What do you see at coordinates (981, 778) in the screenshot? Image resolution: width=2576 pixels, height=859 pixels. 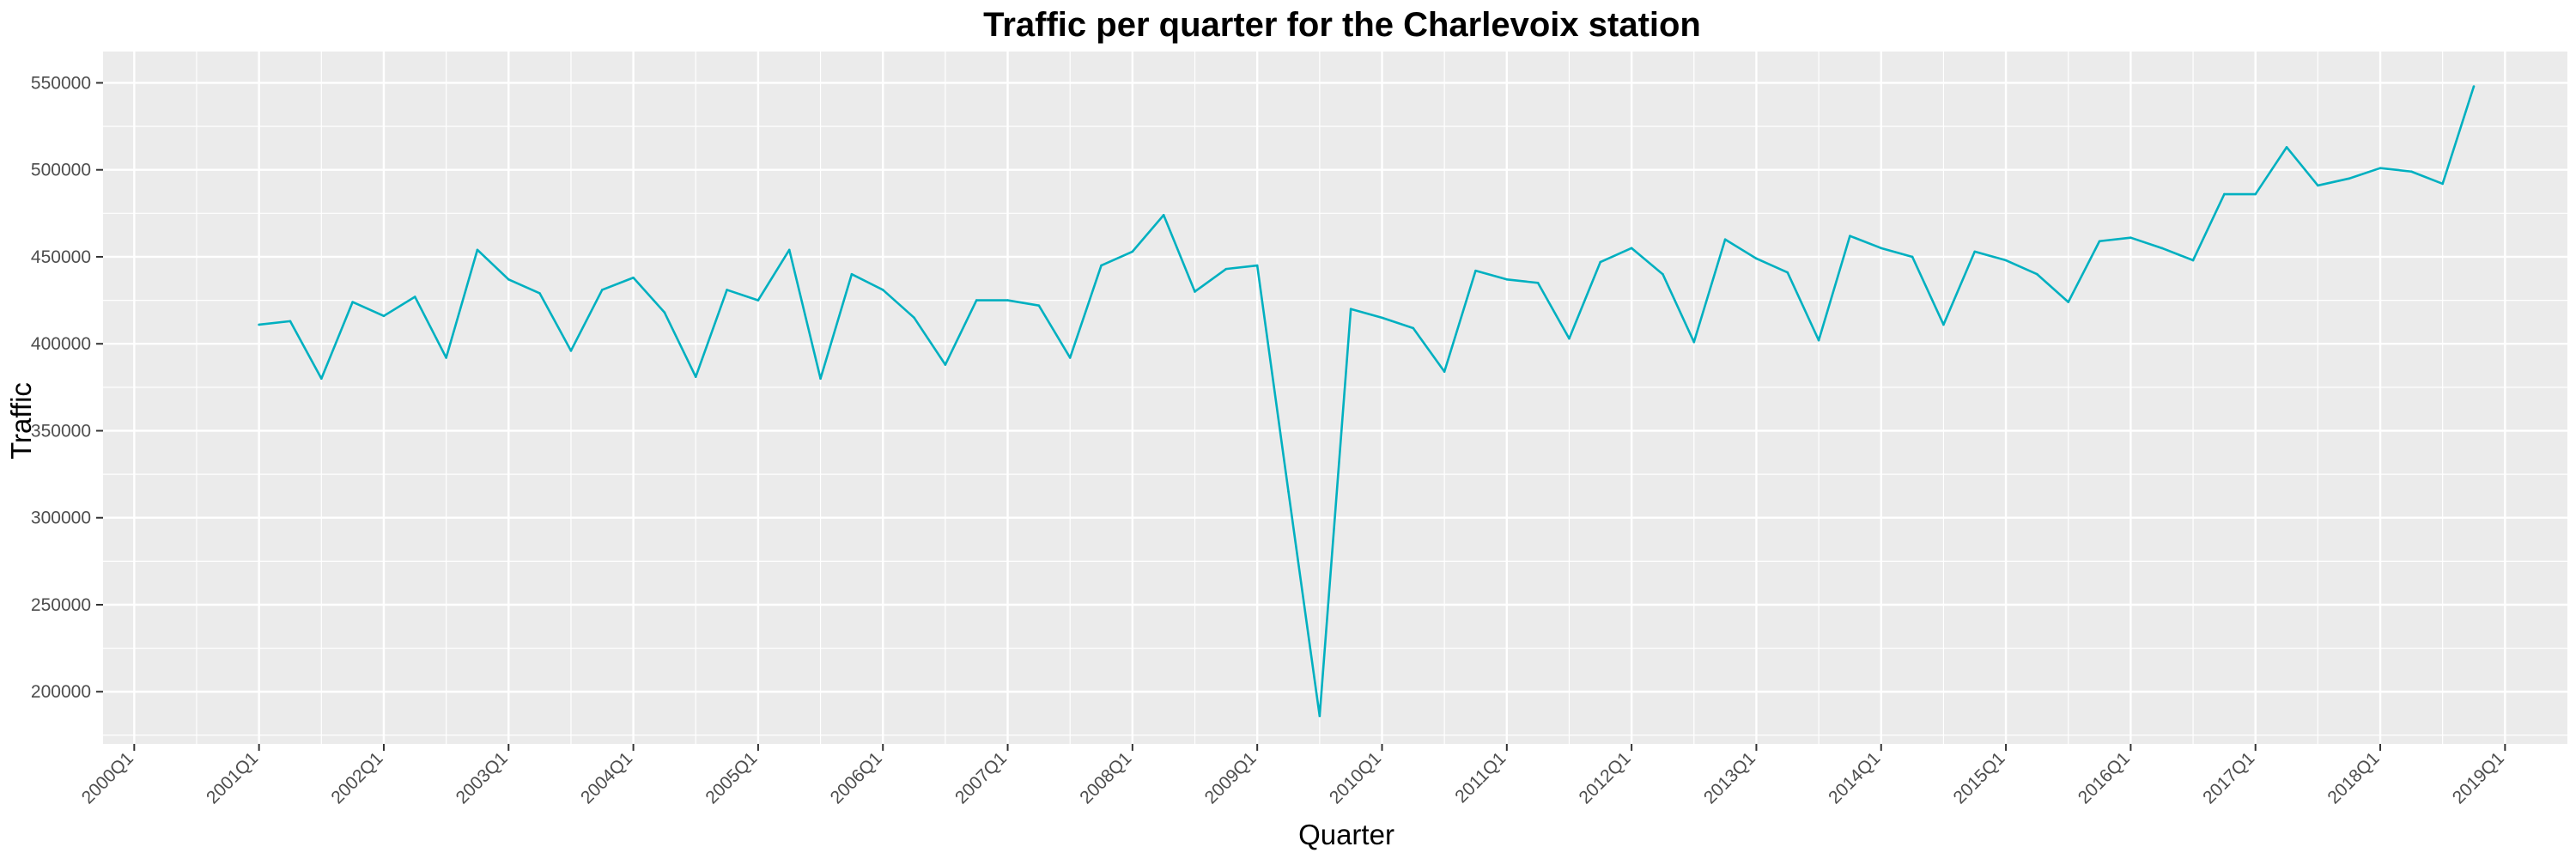 I see `x-tick-label: 2007Q1` at bounding box center [981, 778].